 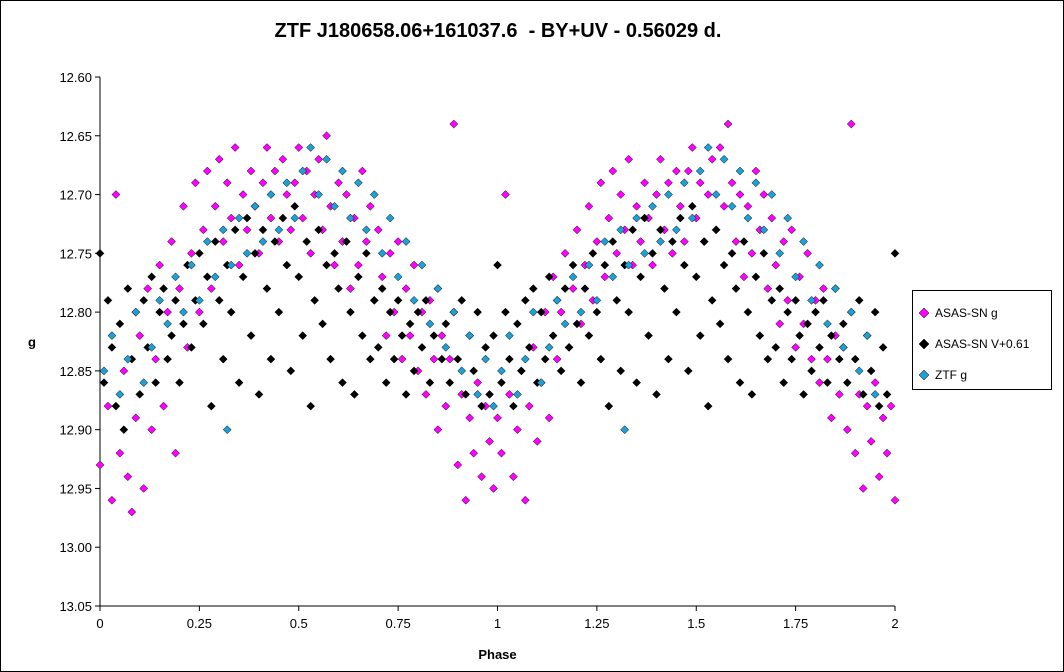 What do you see at coordinates (497, 654) in the screenshot?
I see `x-axis-label: Phase` at bounding box center [497, 654].